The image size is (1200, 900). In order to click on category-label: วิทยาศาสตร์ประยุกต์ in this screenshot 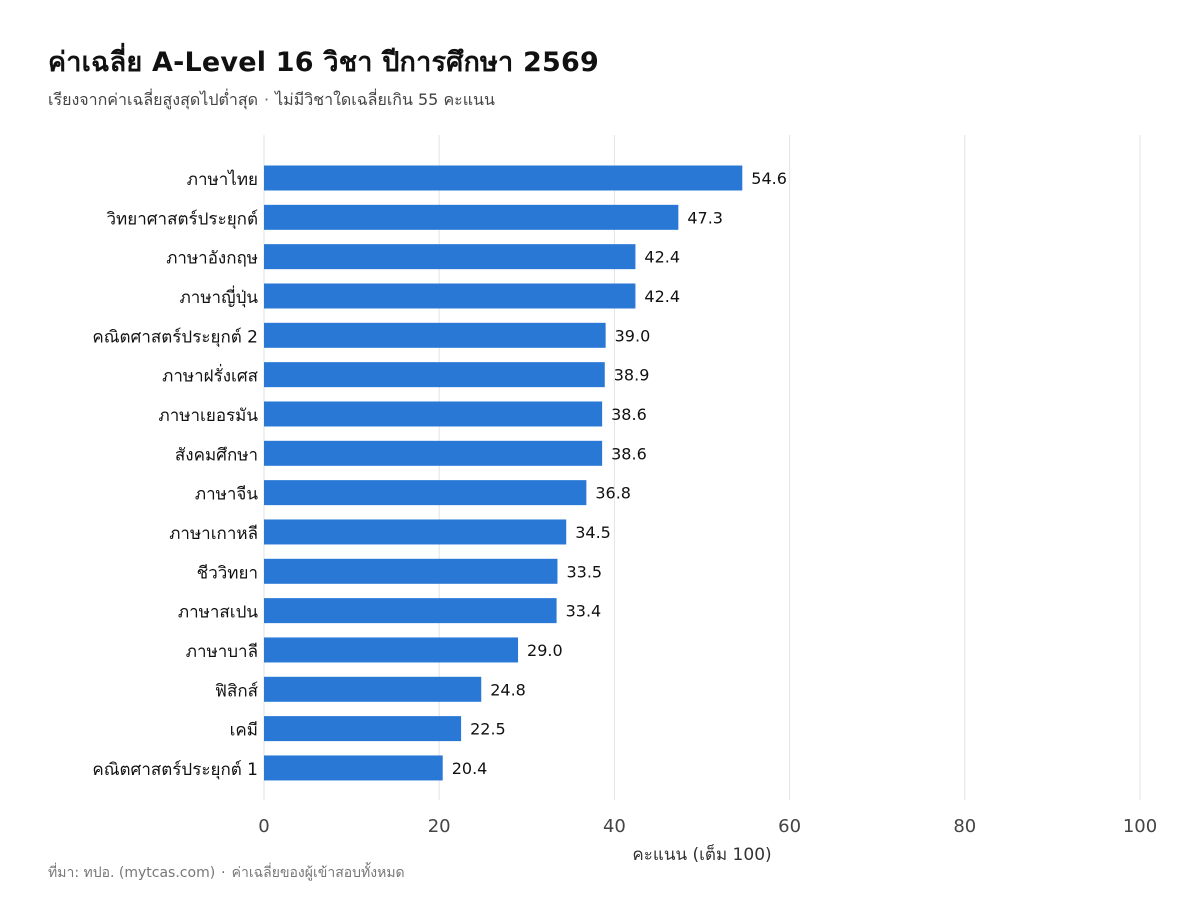, I will do `click(182, 219)`.